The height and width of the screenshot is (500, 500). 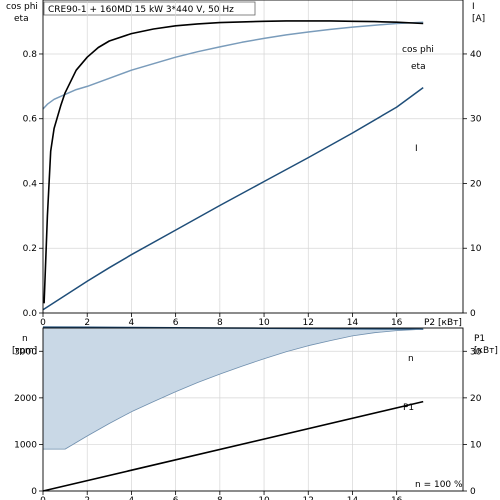 What do you see at coordinates (473, 7) in the screenshot?
I see `top-right-axis-label-1: I` at bounding box center [473, 7].